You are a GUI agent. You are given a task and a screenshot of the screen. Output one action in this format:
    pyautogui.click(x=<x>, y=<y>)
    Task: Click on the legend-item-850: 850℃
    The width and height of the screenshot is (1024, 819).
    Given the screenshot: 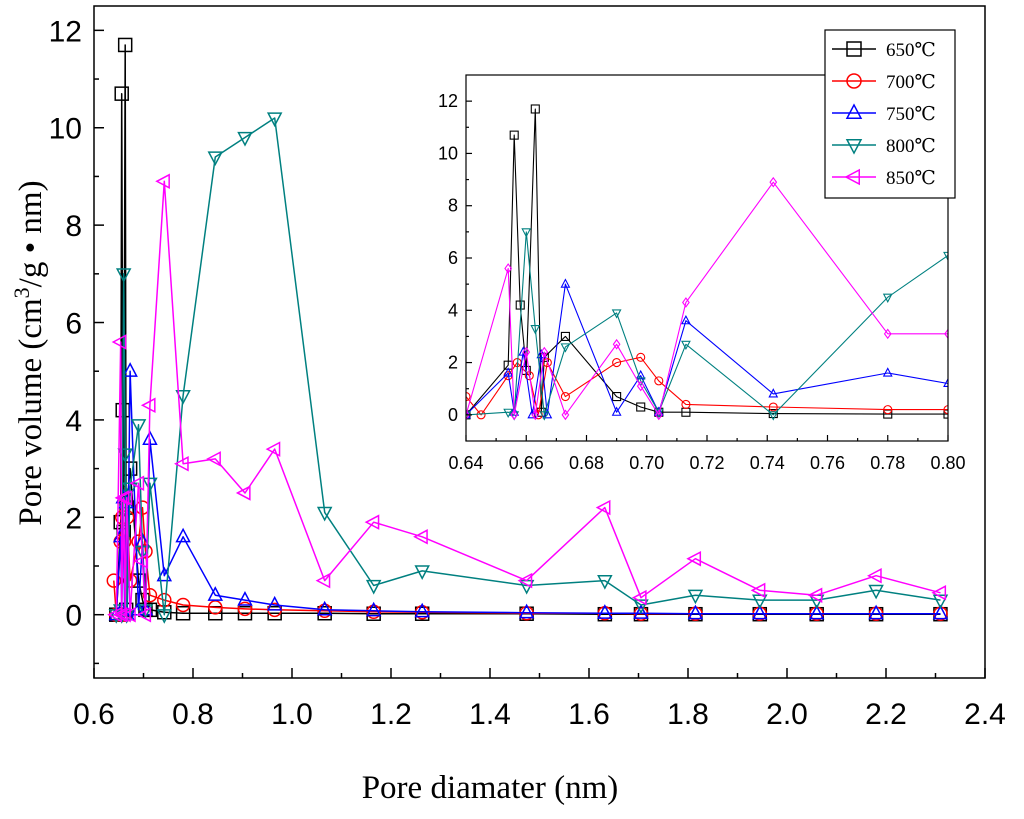 What is the action you would take?
    pyautogui.click(x=884, y=178)
    